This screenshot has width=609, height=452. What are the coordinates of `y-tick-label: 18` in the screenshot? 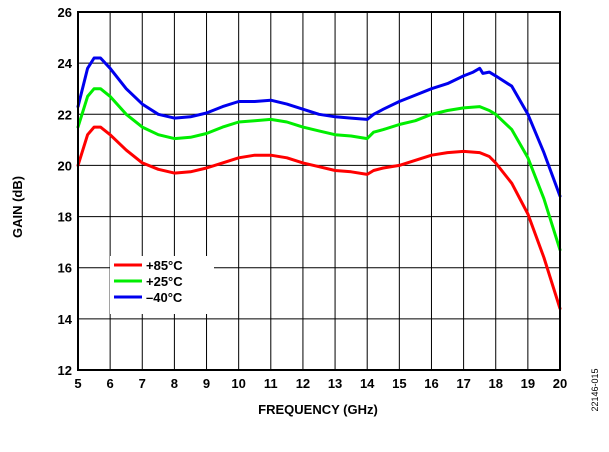 It's located at (65, 217).